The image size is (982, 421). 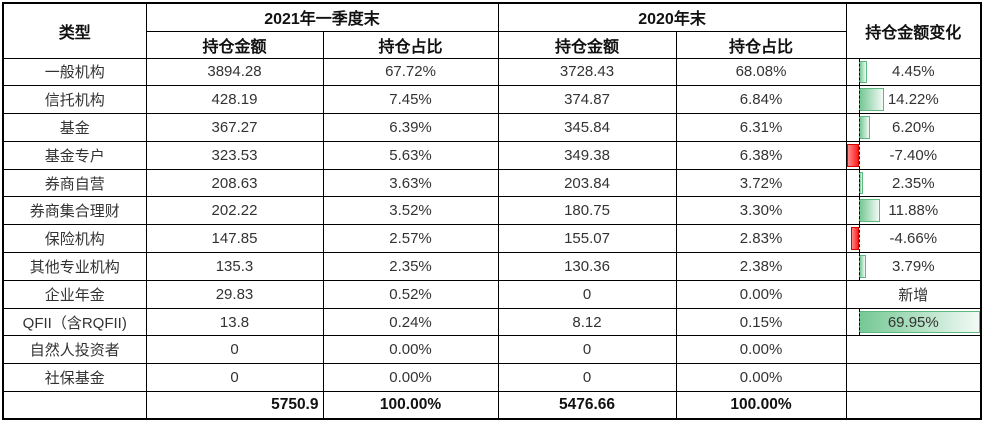 What do you see at coordinates (761, 405) in the screenshot?
I see `total-share-2020-cell: 100.00%` at bounding box center [761, 405].